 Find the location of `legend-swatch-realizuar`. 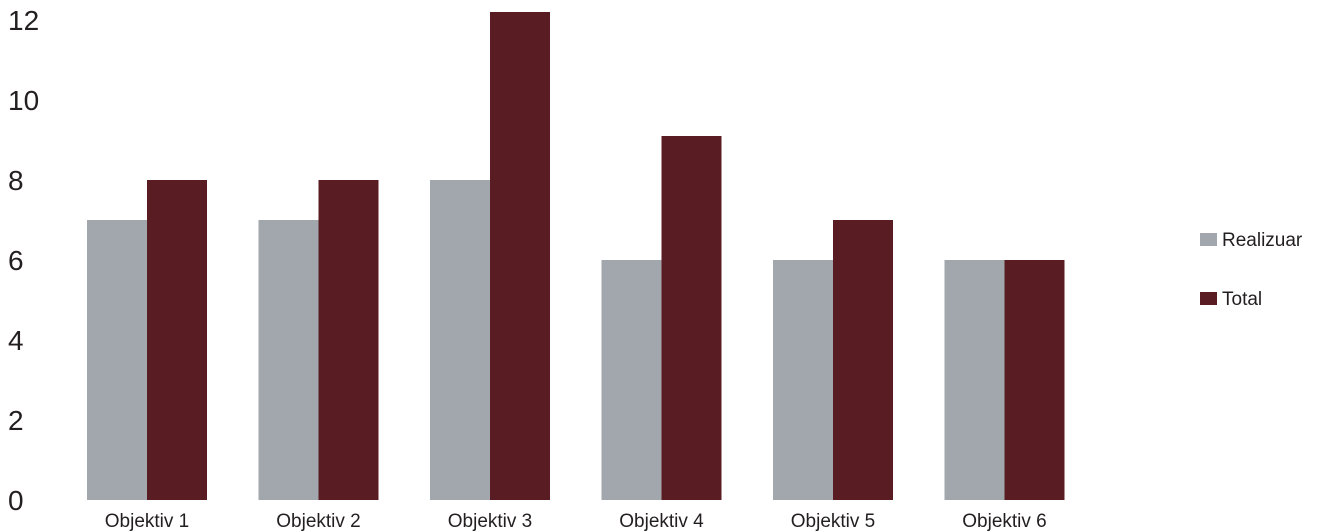

legend-swatch-realizuar is located at coordinates (1208, 239).